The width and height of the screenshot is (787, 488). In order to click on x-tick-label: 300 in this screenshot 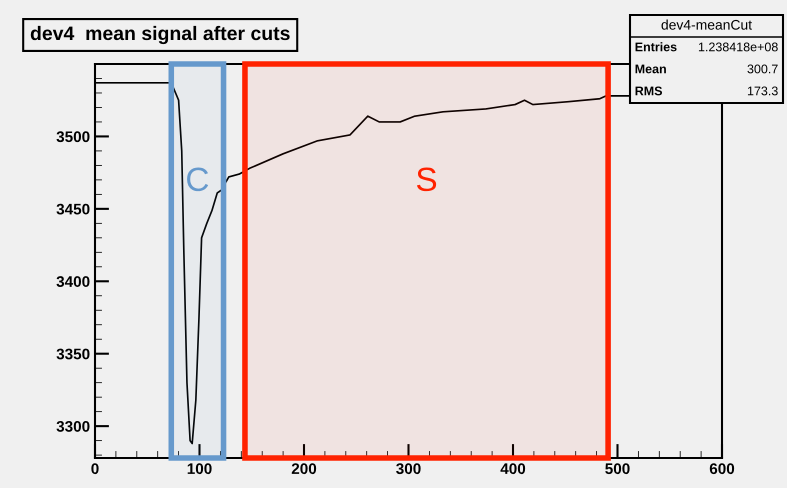, I will do `click(408, 468)`.